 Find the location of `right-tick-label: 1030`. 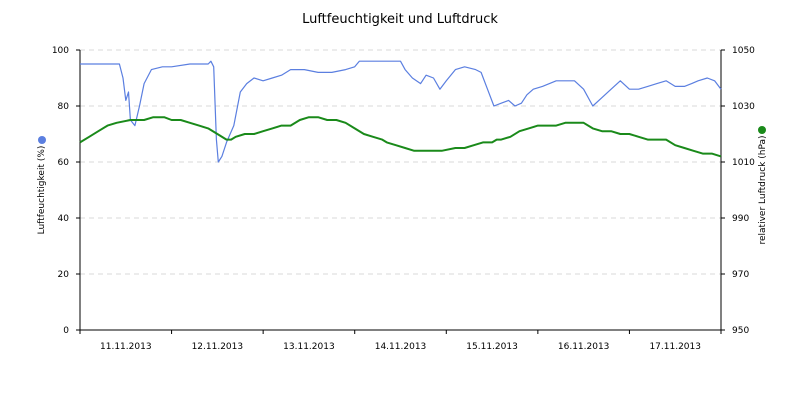

right-tick-label: 1030 is located at coordinates (743, 107).